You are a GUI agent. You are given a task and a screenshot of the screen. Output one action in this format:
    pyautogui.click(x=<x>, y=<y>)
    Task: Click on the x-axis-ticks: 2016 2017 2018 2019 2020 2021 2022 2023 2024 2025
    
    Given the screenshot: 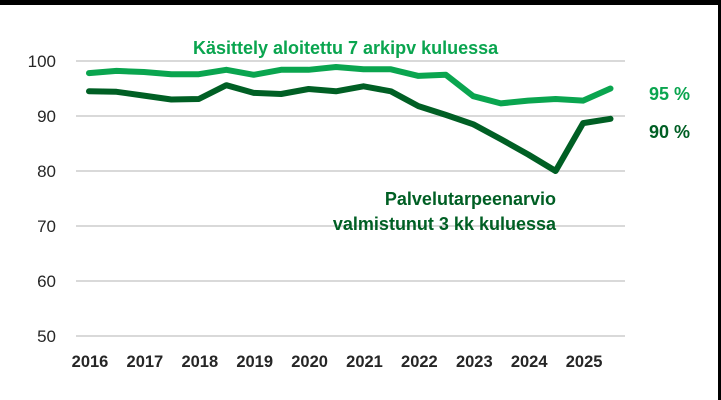 What is the action you would take?
    pyautogui.click(x=337, y=362)
    